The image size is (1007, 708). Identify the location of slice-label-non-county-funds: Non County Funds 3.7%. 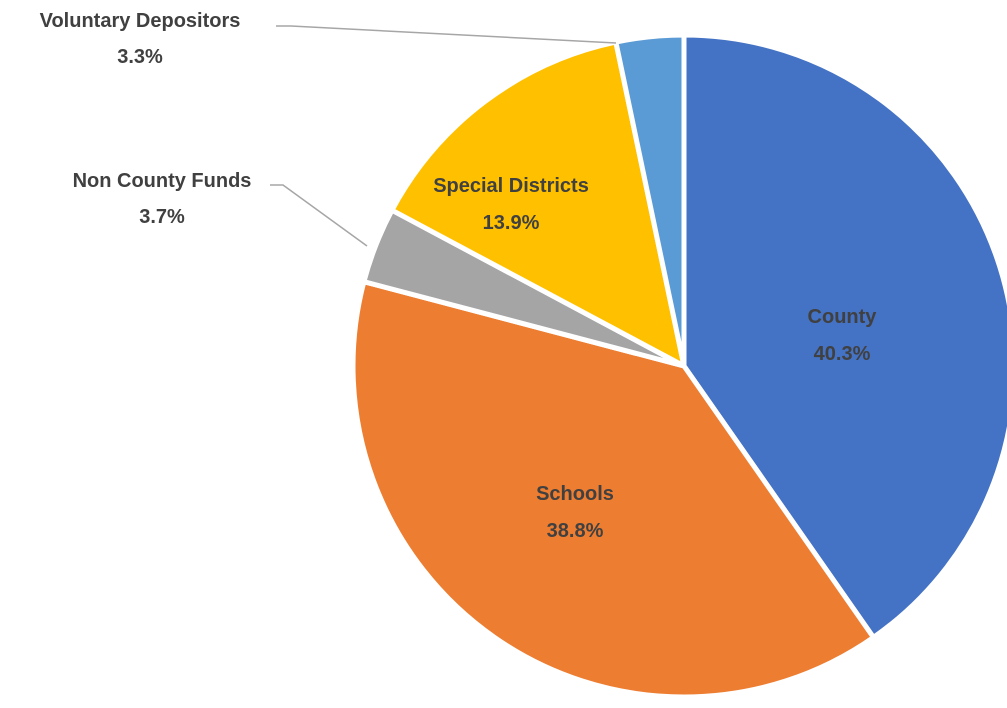
(162, 199).